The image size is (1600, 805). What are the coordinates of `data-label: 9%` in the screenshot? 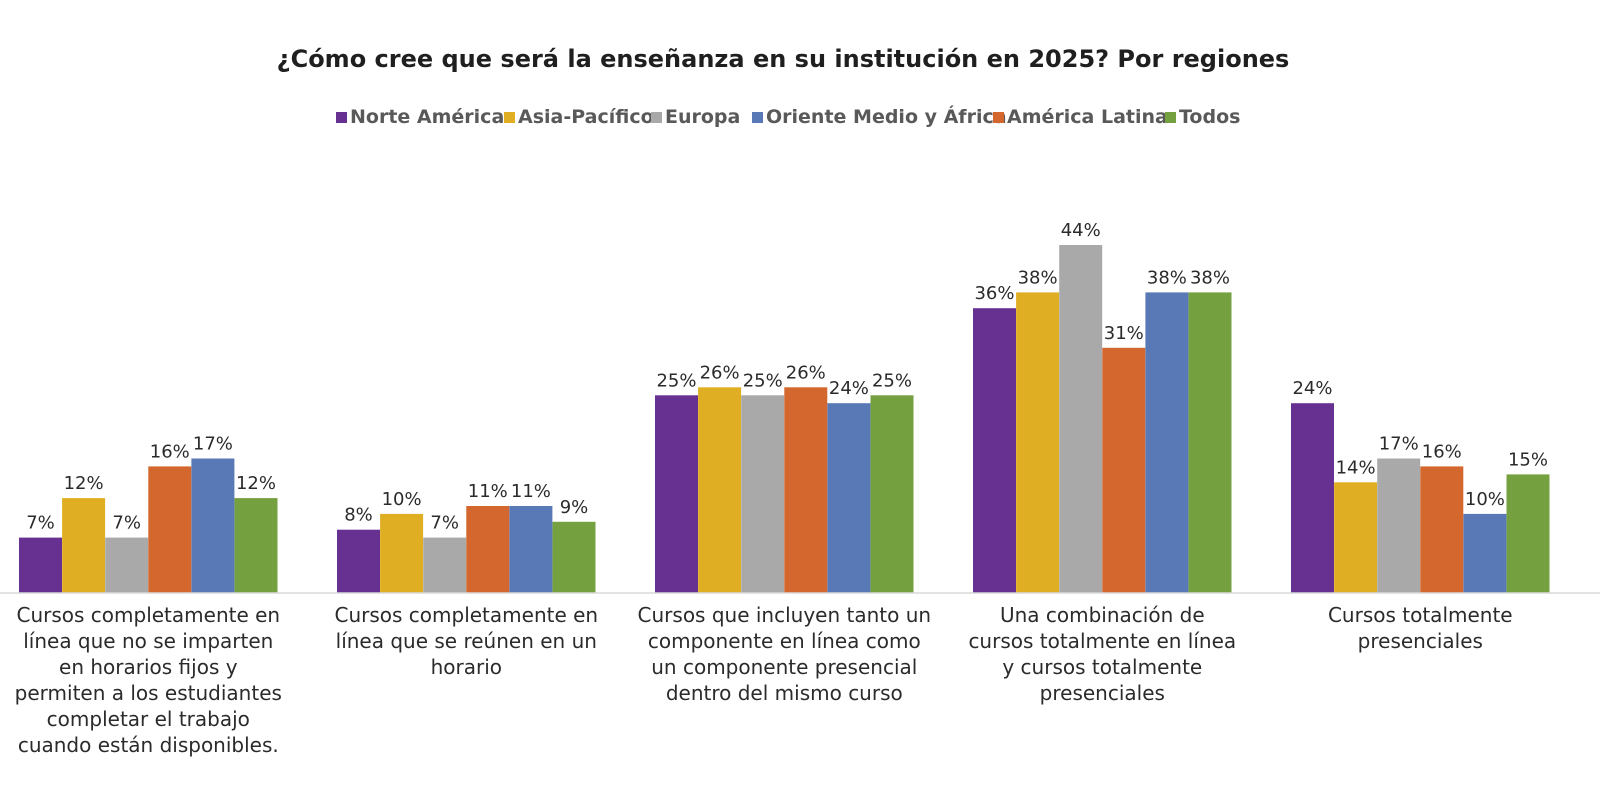 It's located at (574, 507).